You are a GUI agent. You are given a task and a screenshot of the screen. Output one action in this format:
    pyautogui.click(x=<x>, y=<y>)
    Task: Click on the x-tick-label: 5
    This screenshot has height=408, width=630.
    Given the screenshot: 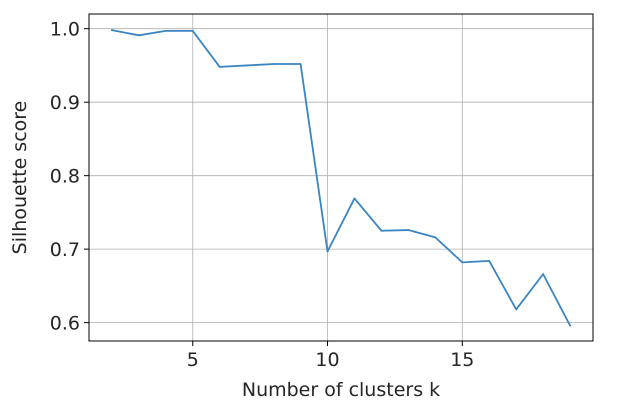 What is the action you would take?
    pyautogui.click(x=193, y=360)
    